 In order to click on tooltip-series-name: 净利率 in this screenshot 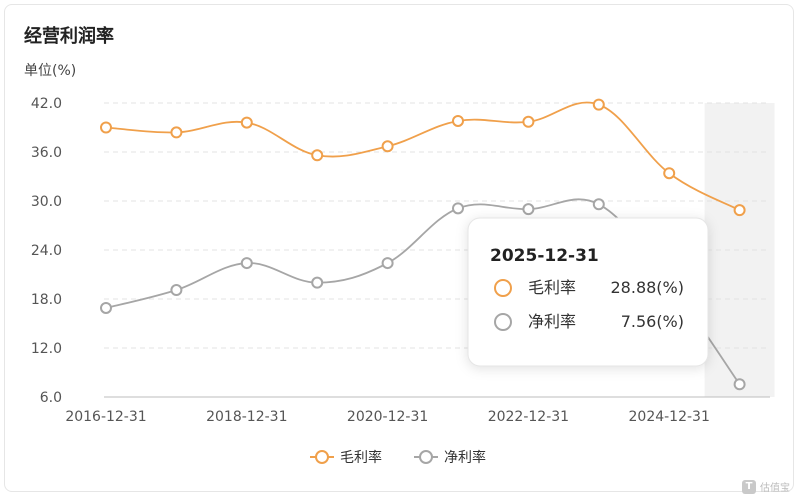, I will do `click(552, 321)`.